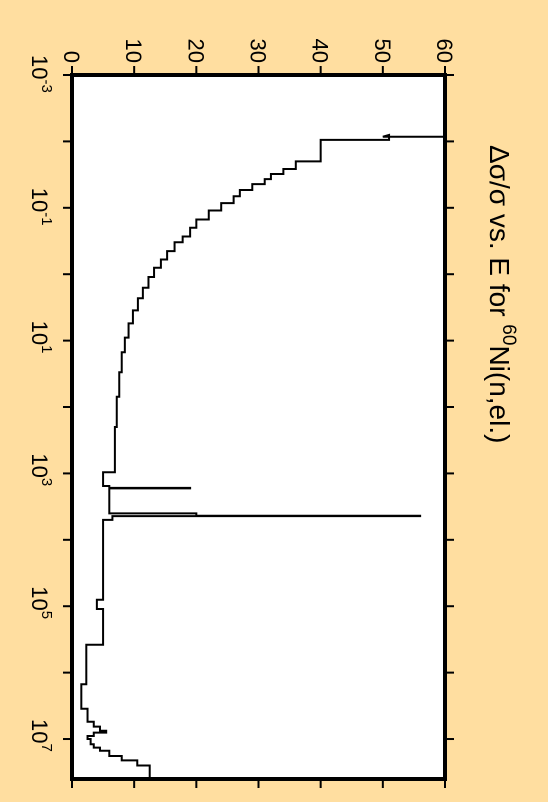 This screenshot has width=548, height=802. I want to click on x-tick-label: 10¹, so click(41, 337).